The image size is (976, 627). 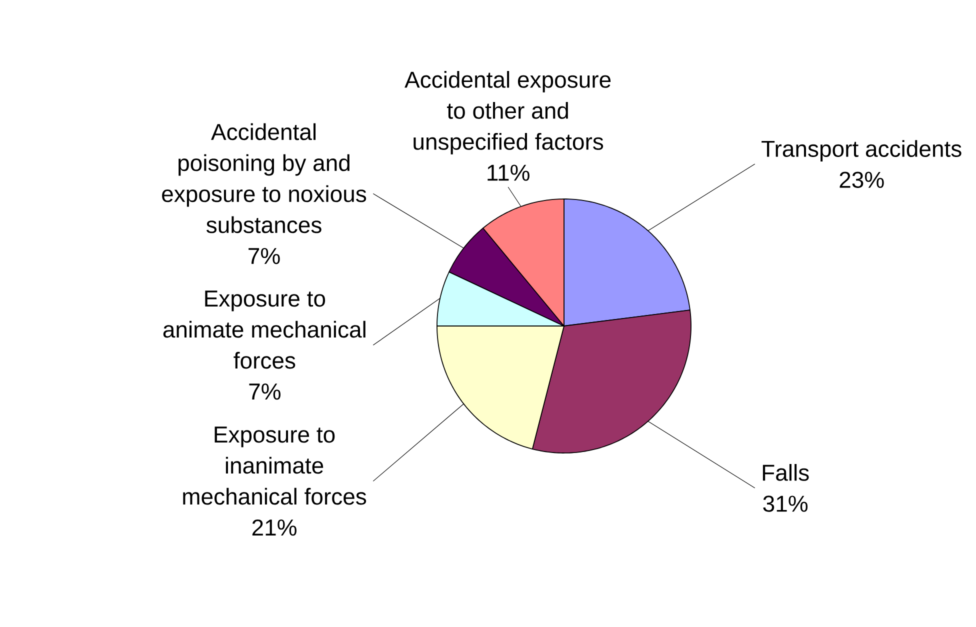 I want to click on data-label: 23%, so click(x=862, y=180).